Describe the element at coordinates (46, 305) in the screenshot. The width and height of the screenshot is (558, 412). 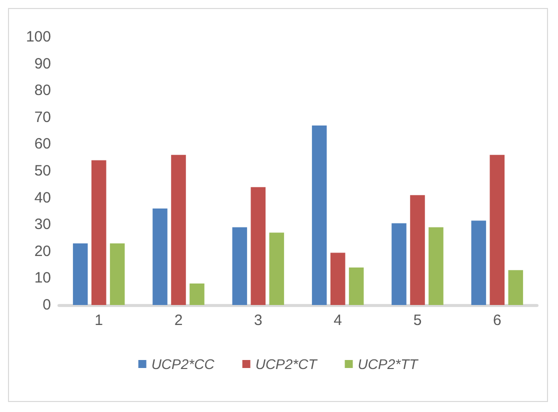
I see `y-tick-label: 0` at that location.